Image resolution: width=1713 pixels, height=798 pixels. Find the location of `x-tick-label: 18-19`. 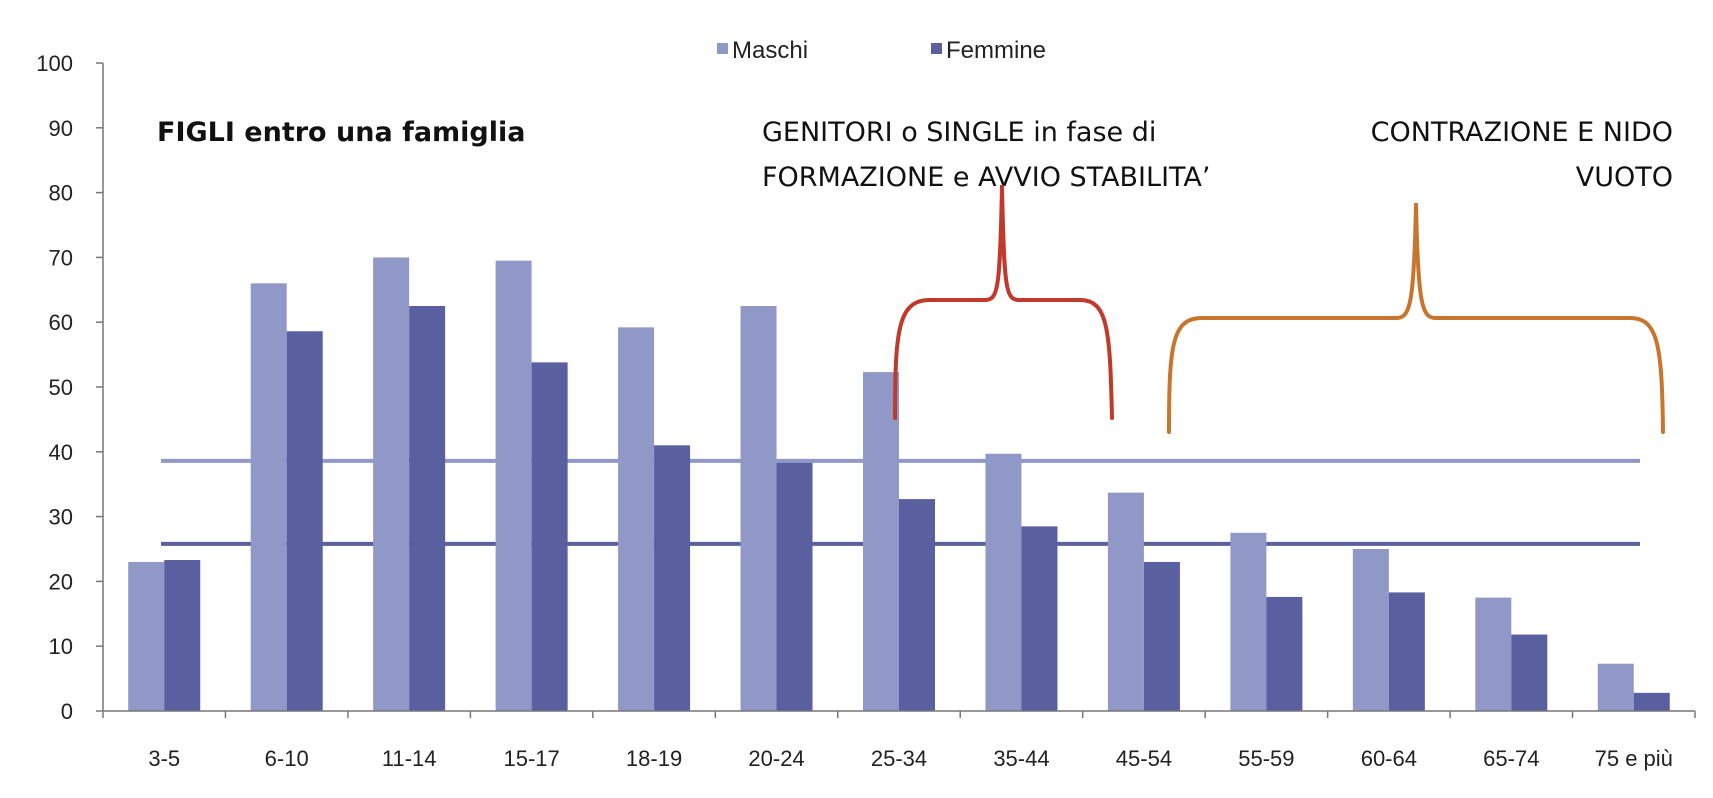

x-tick-label: 18-19 is located at coordinates (654, 758).